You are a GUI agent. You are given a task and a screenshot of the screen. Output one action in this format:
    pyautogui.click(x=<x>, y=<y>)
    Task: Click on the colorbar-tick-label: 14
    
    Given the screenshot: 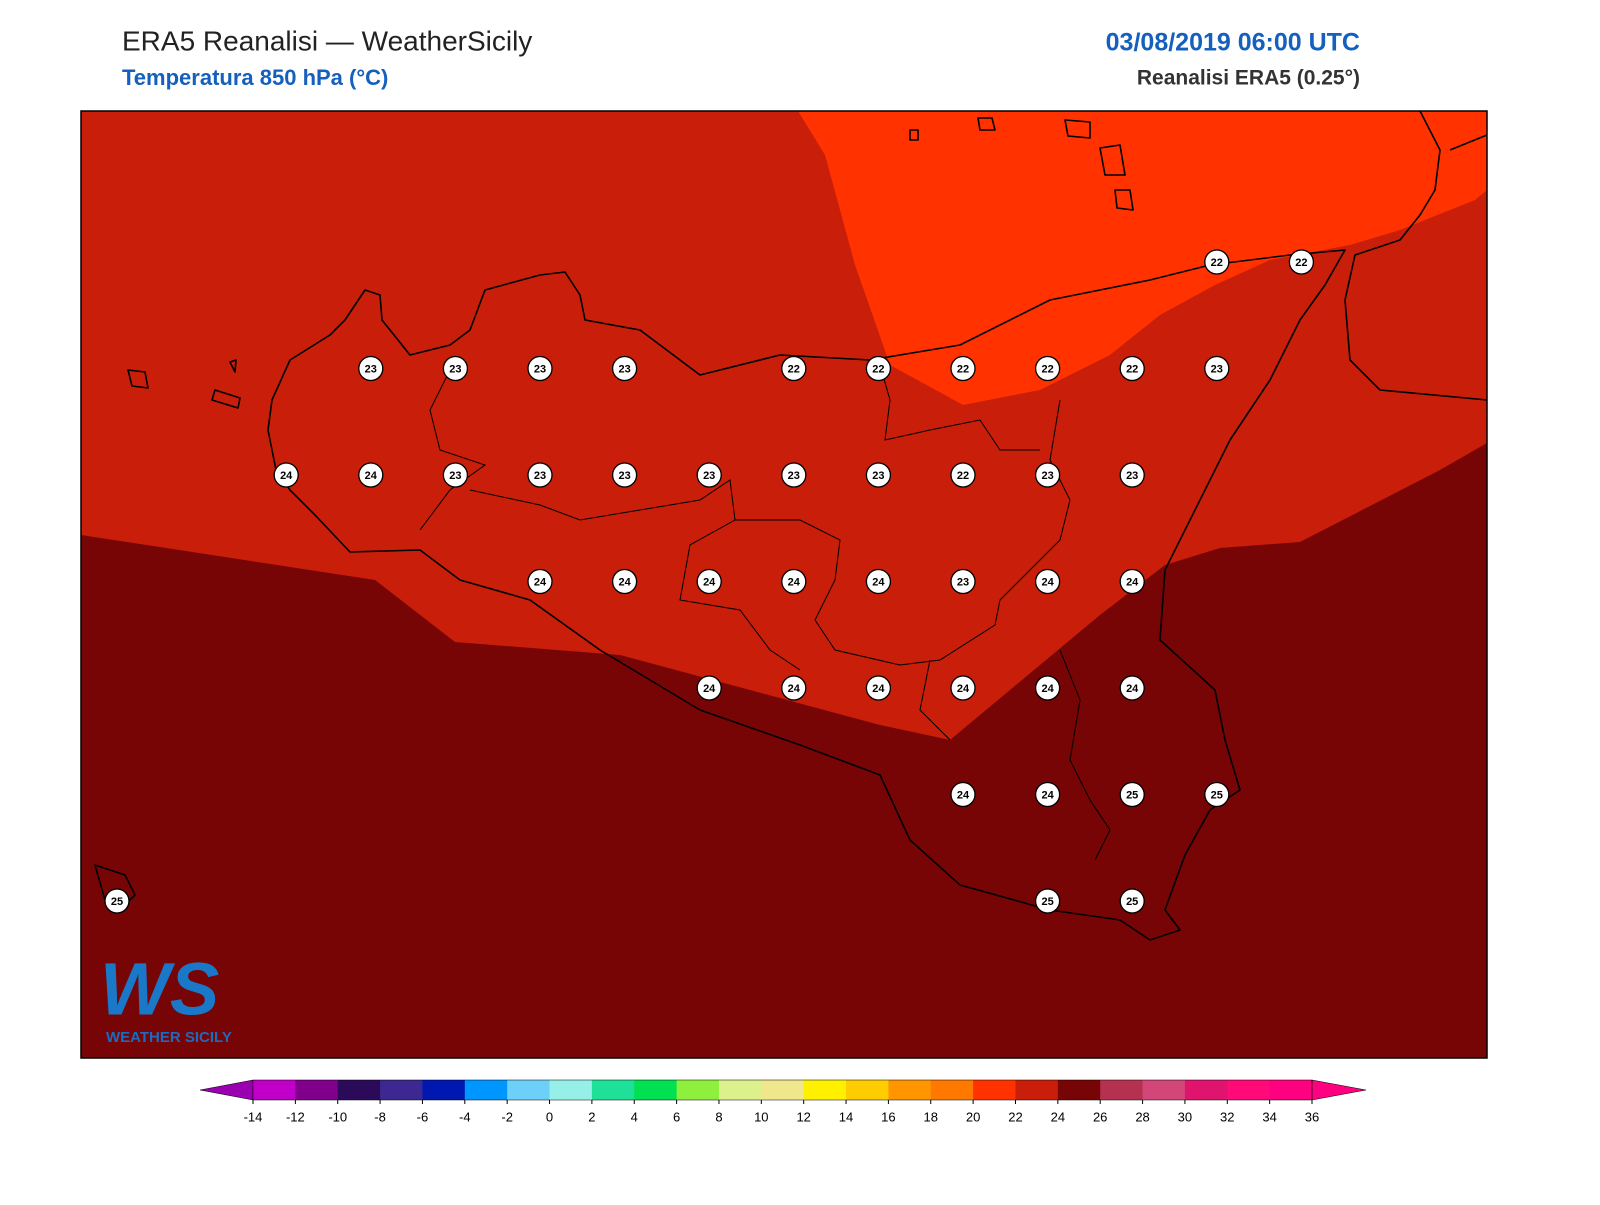 What is the action you would take?
    pyautogui.click(x=846, y=1116)
    